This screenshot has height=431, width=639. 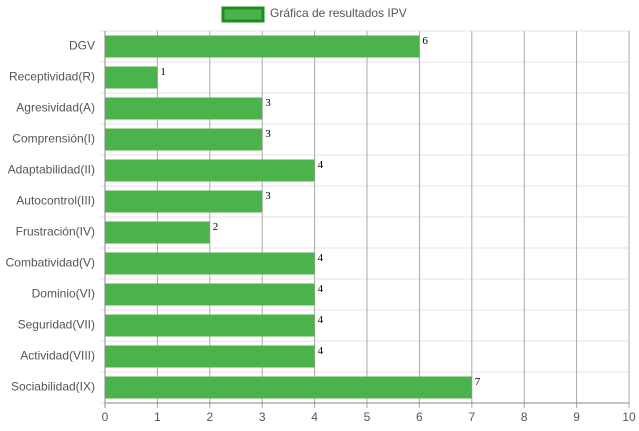 I want to click on y-tick-label: Agresividad(A), so click(x=55, y=108).